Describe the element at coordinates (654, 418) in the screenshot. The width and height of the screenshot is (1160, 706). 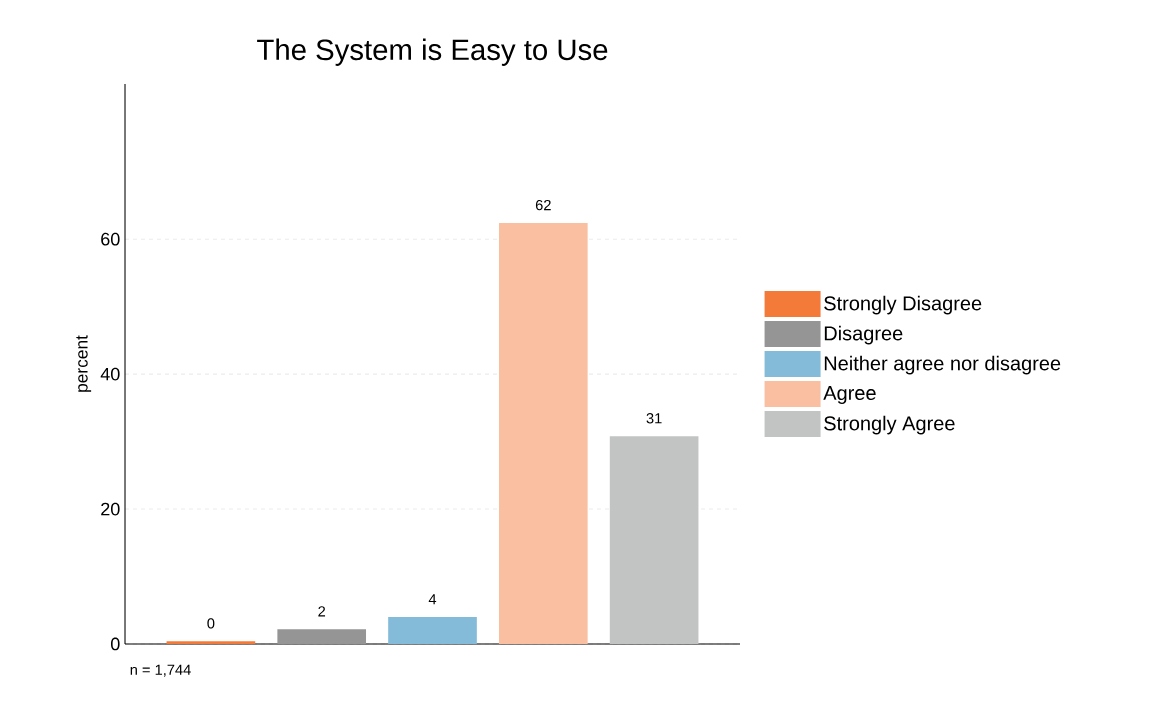
I see `data-label: 31` at that location.